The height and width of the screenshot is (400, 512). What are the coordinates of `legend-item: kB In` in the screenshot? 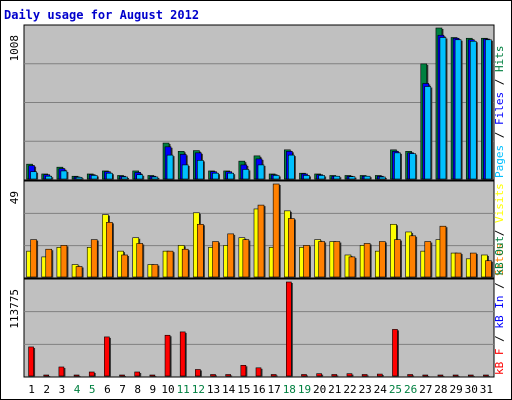 It's located at (499, 312).